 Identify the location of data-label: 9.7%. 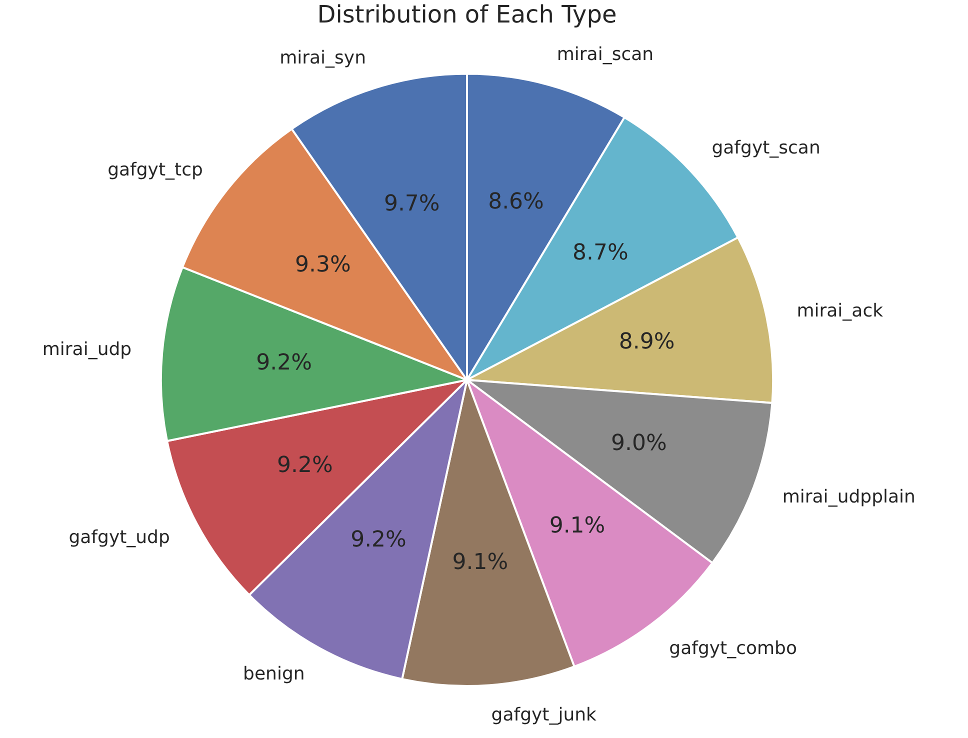
(412, 203).